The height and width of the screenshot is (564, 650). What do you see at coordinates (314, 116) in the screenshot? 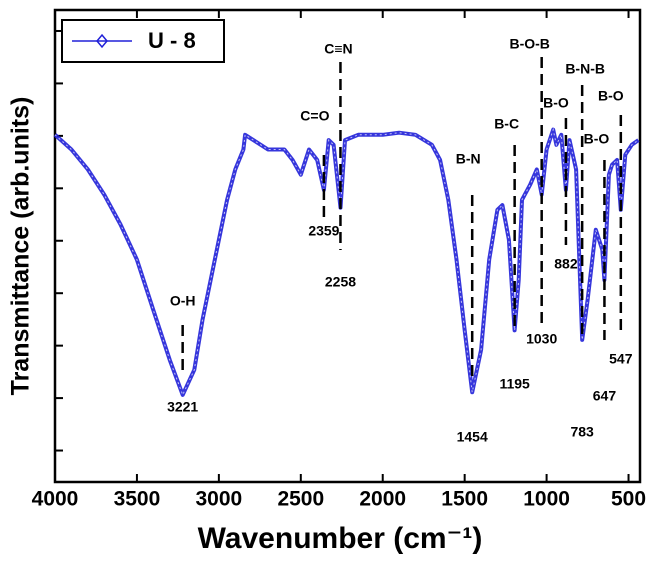
I see `peak-label: C=O` at bounding box center [314, 116].